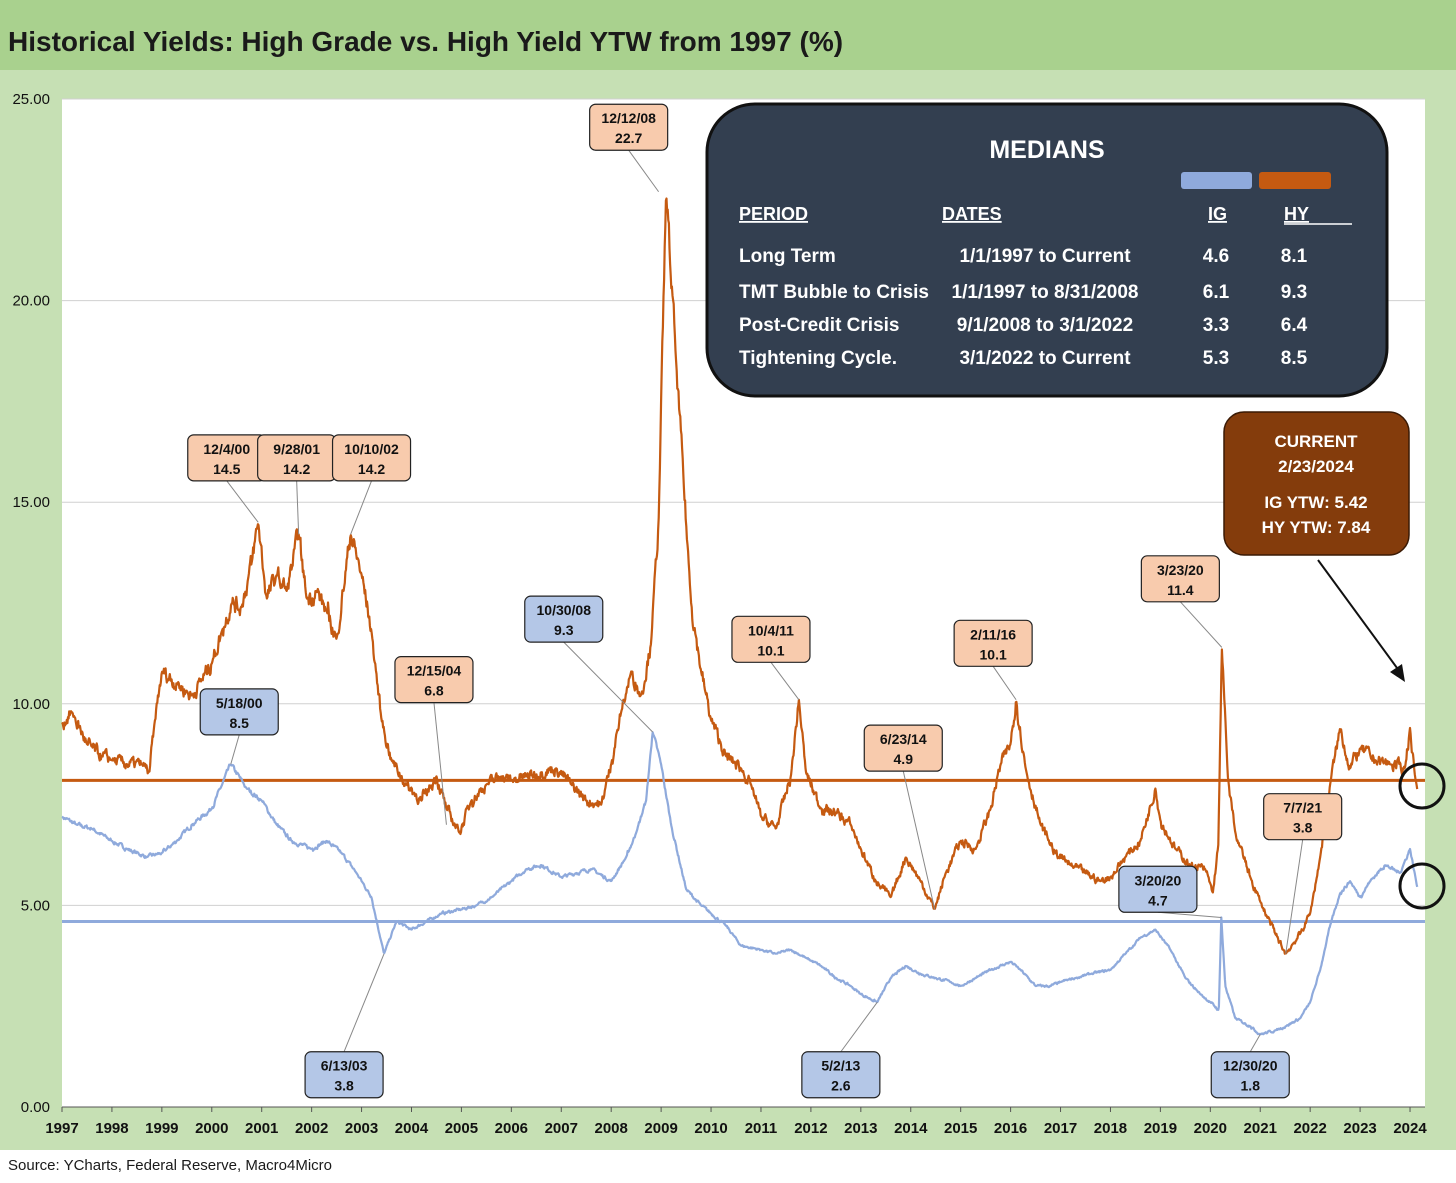  What do you see at coordinates (1217, 214) in the screenshot?
I see `header-ig: IG` at bounding box center [1217, 214].